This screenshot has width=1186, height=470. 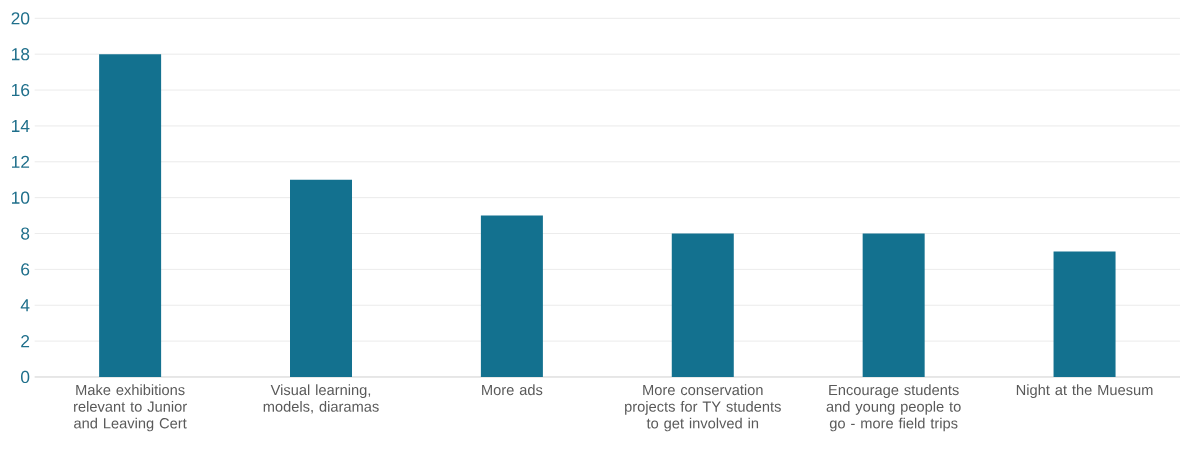 What do you see at coordinates (512, 390) in the screenshot?
I see `x-tick-label: More ads` at bounding box center [512, 390].